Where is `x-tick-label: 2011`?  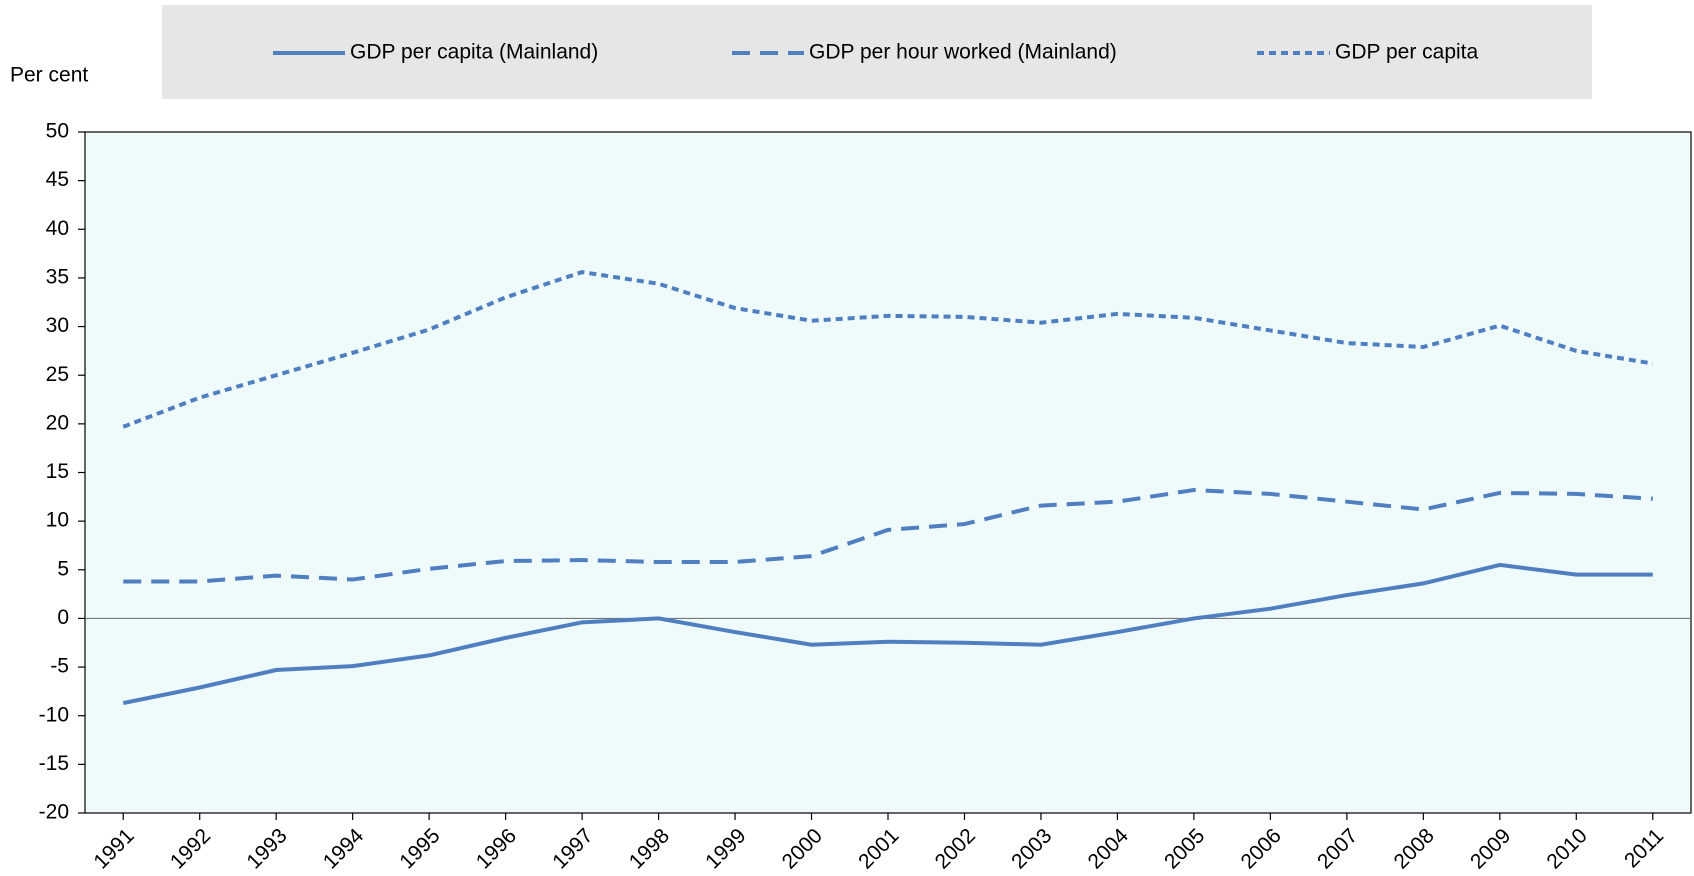
x-tick-label: 2011 is located at coordinates (1644, 848).